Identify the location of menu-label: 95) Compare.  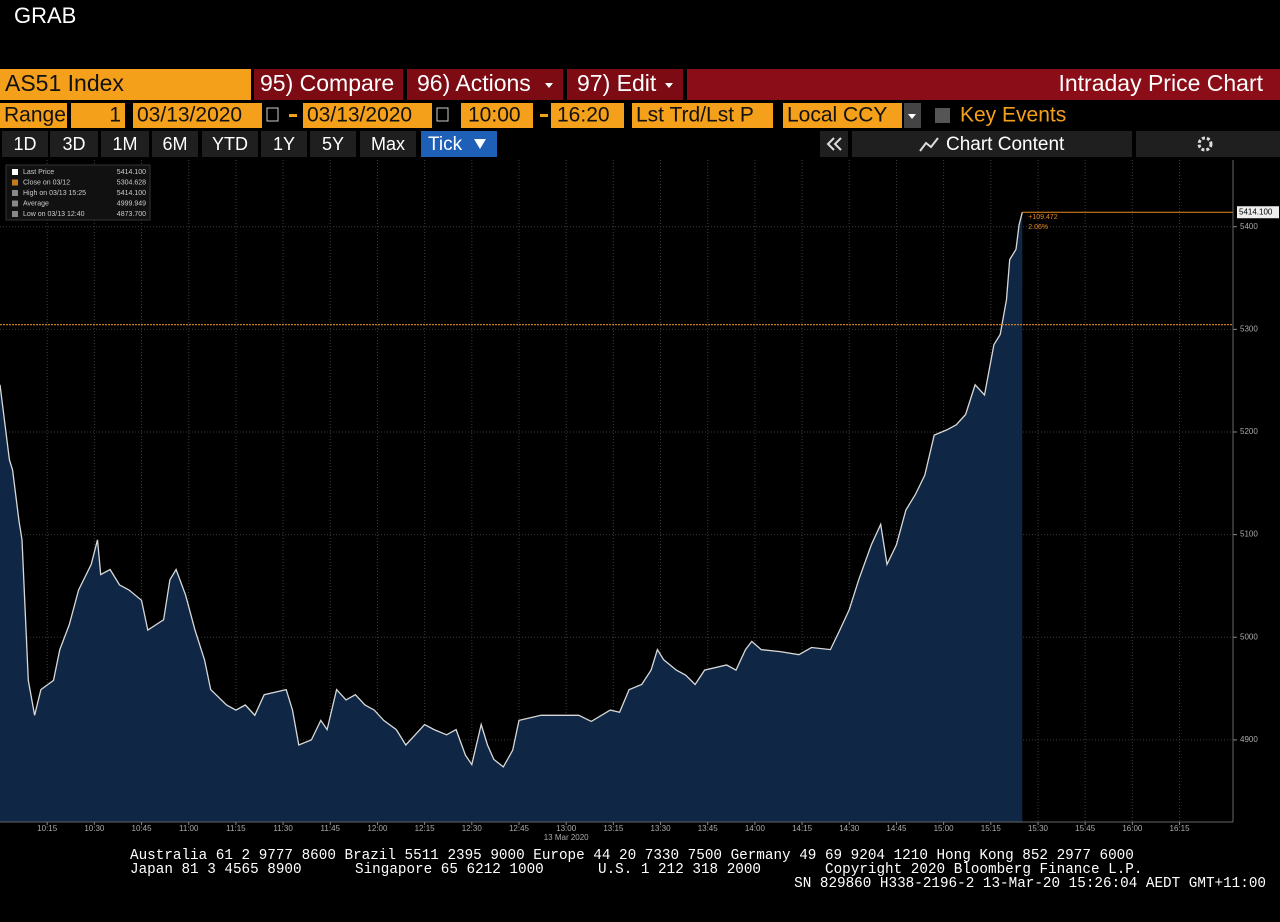
(327, 83).